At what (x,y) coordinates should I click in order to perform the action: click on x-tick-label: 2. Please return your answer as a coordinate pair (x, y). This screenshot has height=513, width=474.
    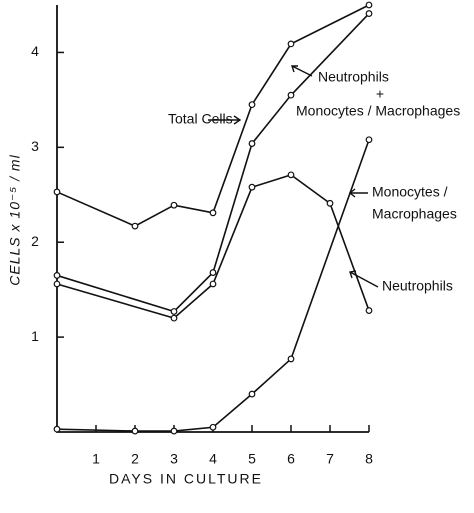
    Looking at the image, I should click on (135, 459).